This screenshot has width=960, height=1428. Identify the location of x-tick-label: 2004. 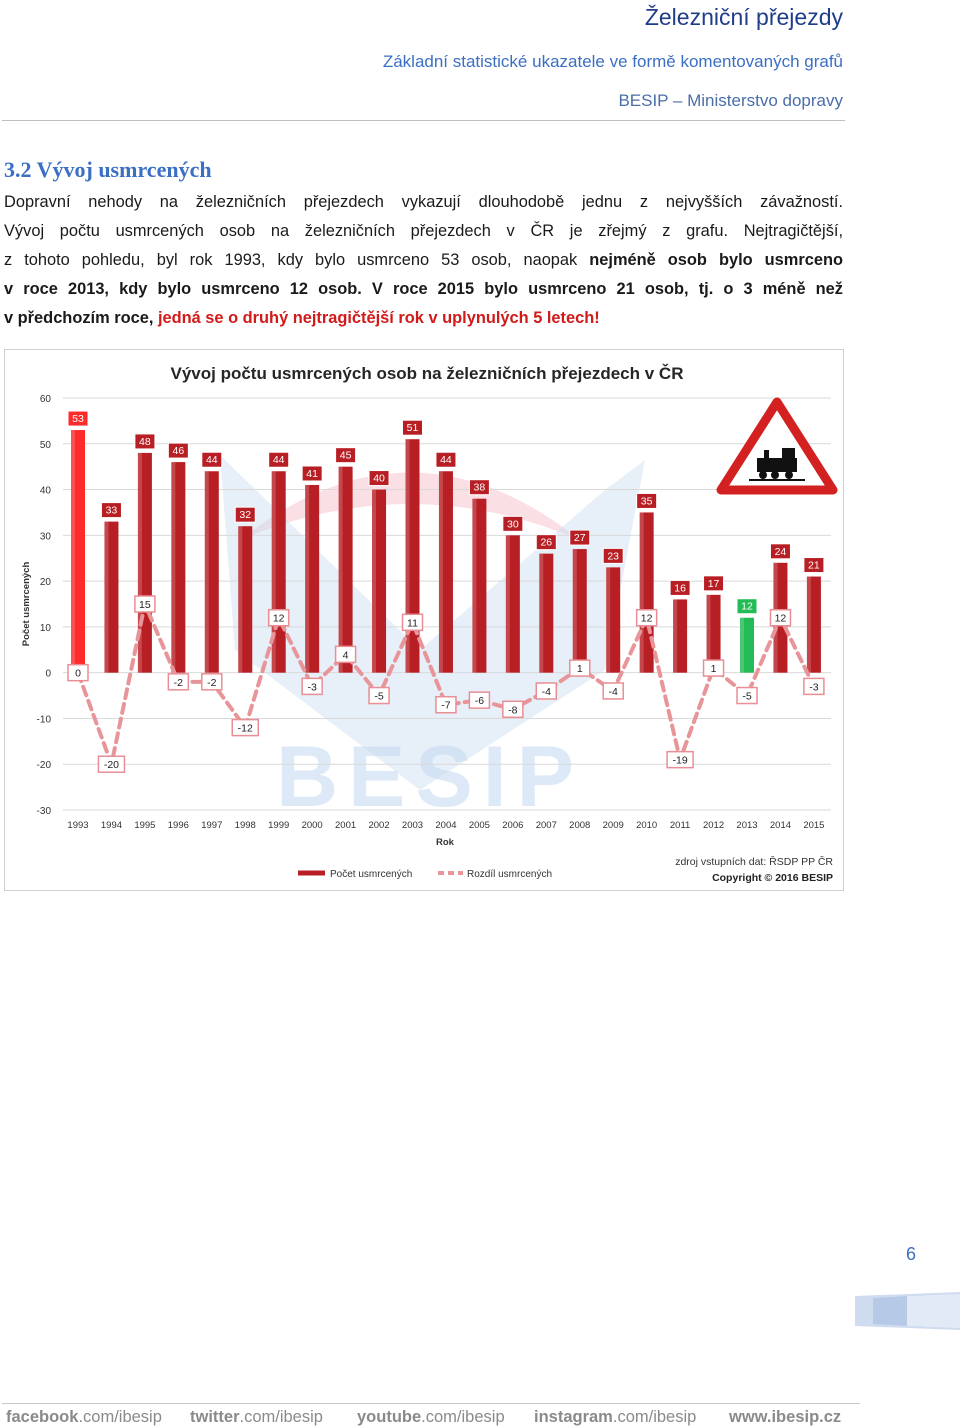
(445, 825).